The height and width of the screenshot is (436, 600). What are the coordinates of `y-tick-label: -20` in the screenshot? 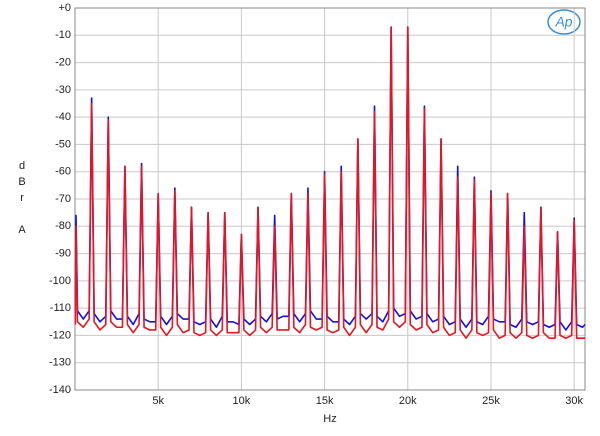 It's located at (63, 62).